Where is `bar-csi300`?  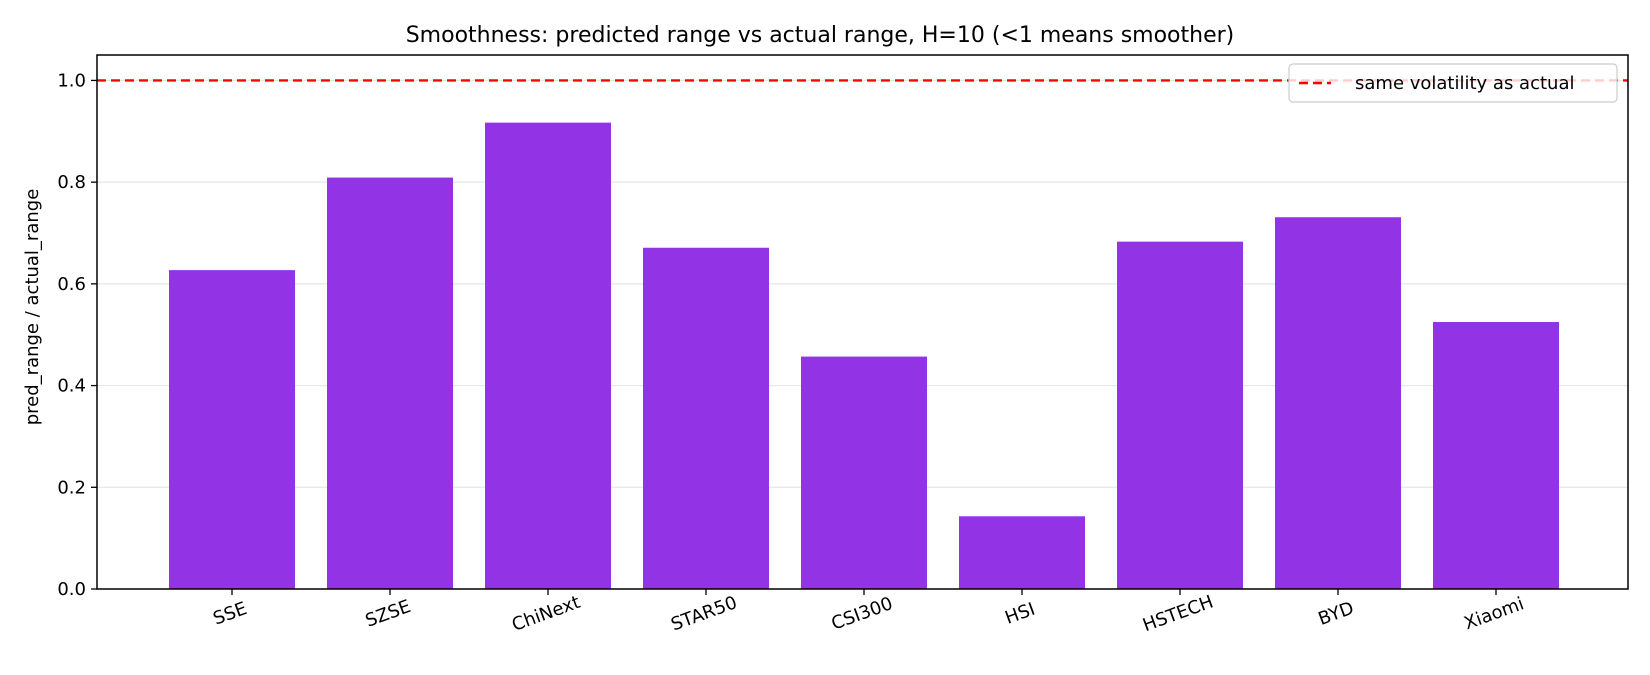 bar-csi300 is located at coordinates (864, 472).